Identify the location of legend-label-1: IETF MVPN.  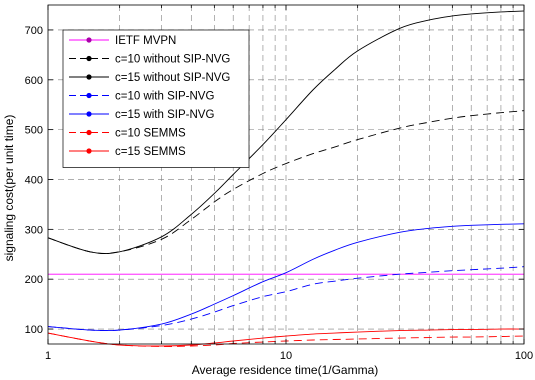
(145, 41).